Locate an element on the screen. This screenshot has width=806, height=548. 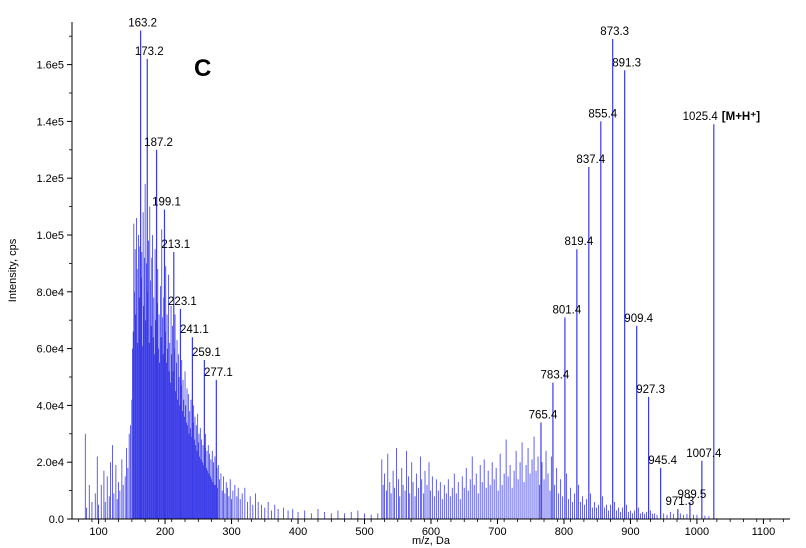
peak-label: 199.1 is located at coordinates (166, 202).